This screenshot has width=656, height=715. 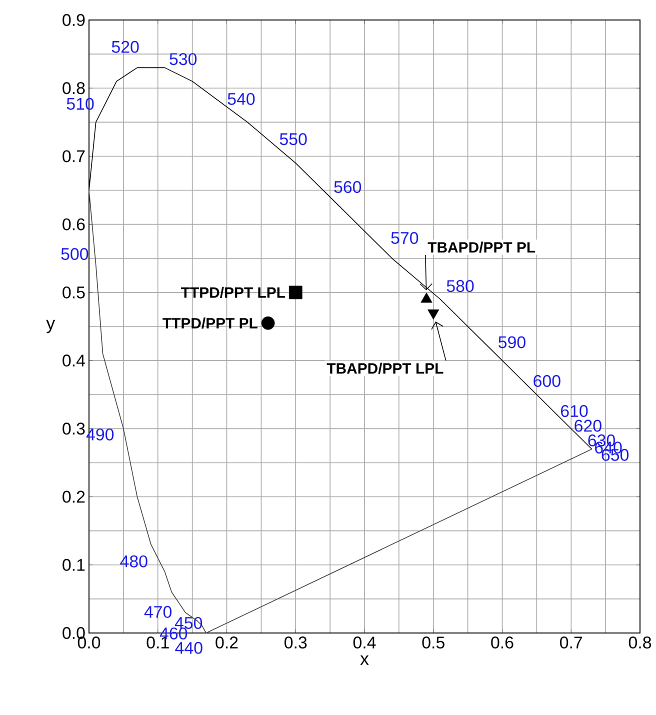 What do you see at coordinates (482, 247) in the screenshot?
I see `text: TBAPD/PPT PL` at bounding box center [482, 247].